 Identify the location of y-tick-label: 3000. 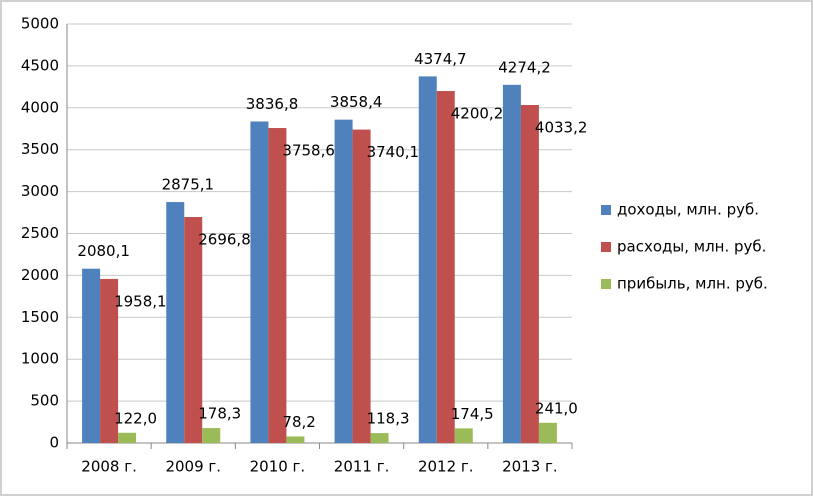
(40, 191).